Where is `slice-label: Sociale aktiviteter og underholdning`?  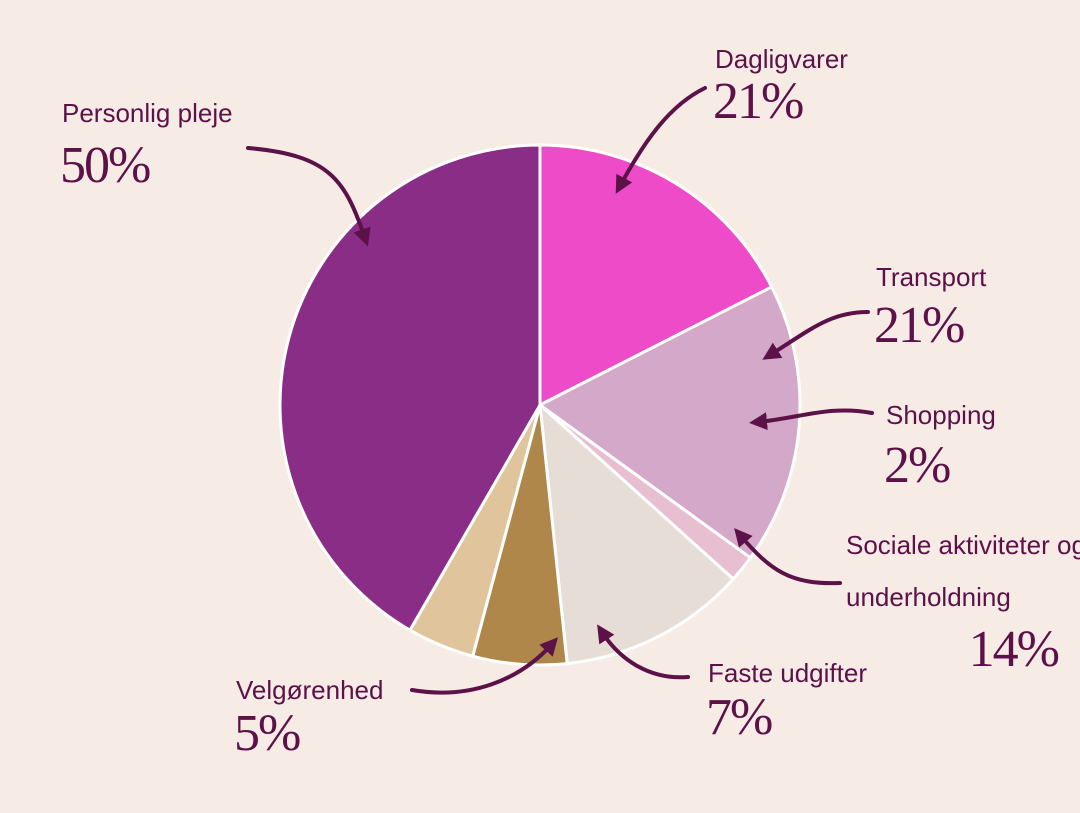
slice-label: Sociale aktiviteter og underholdning is located at coordinates (963, 571).